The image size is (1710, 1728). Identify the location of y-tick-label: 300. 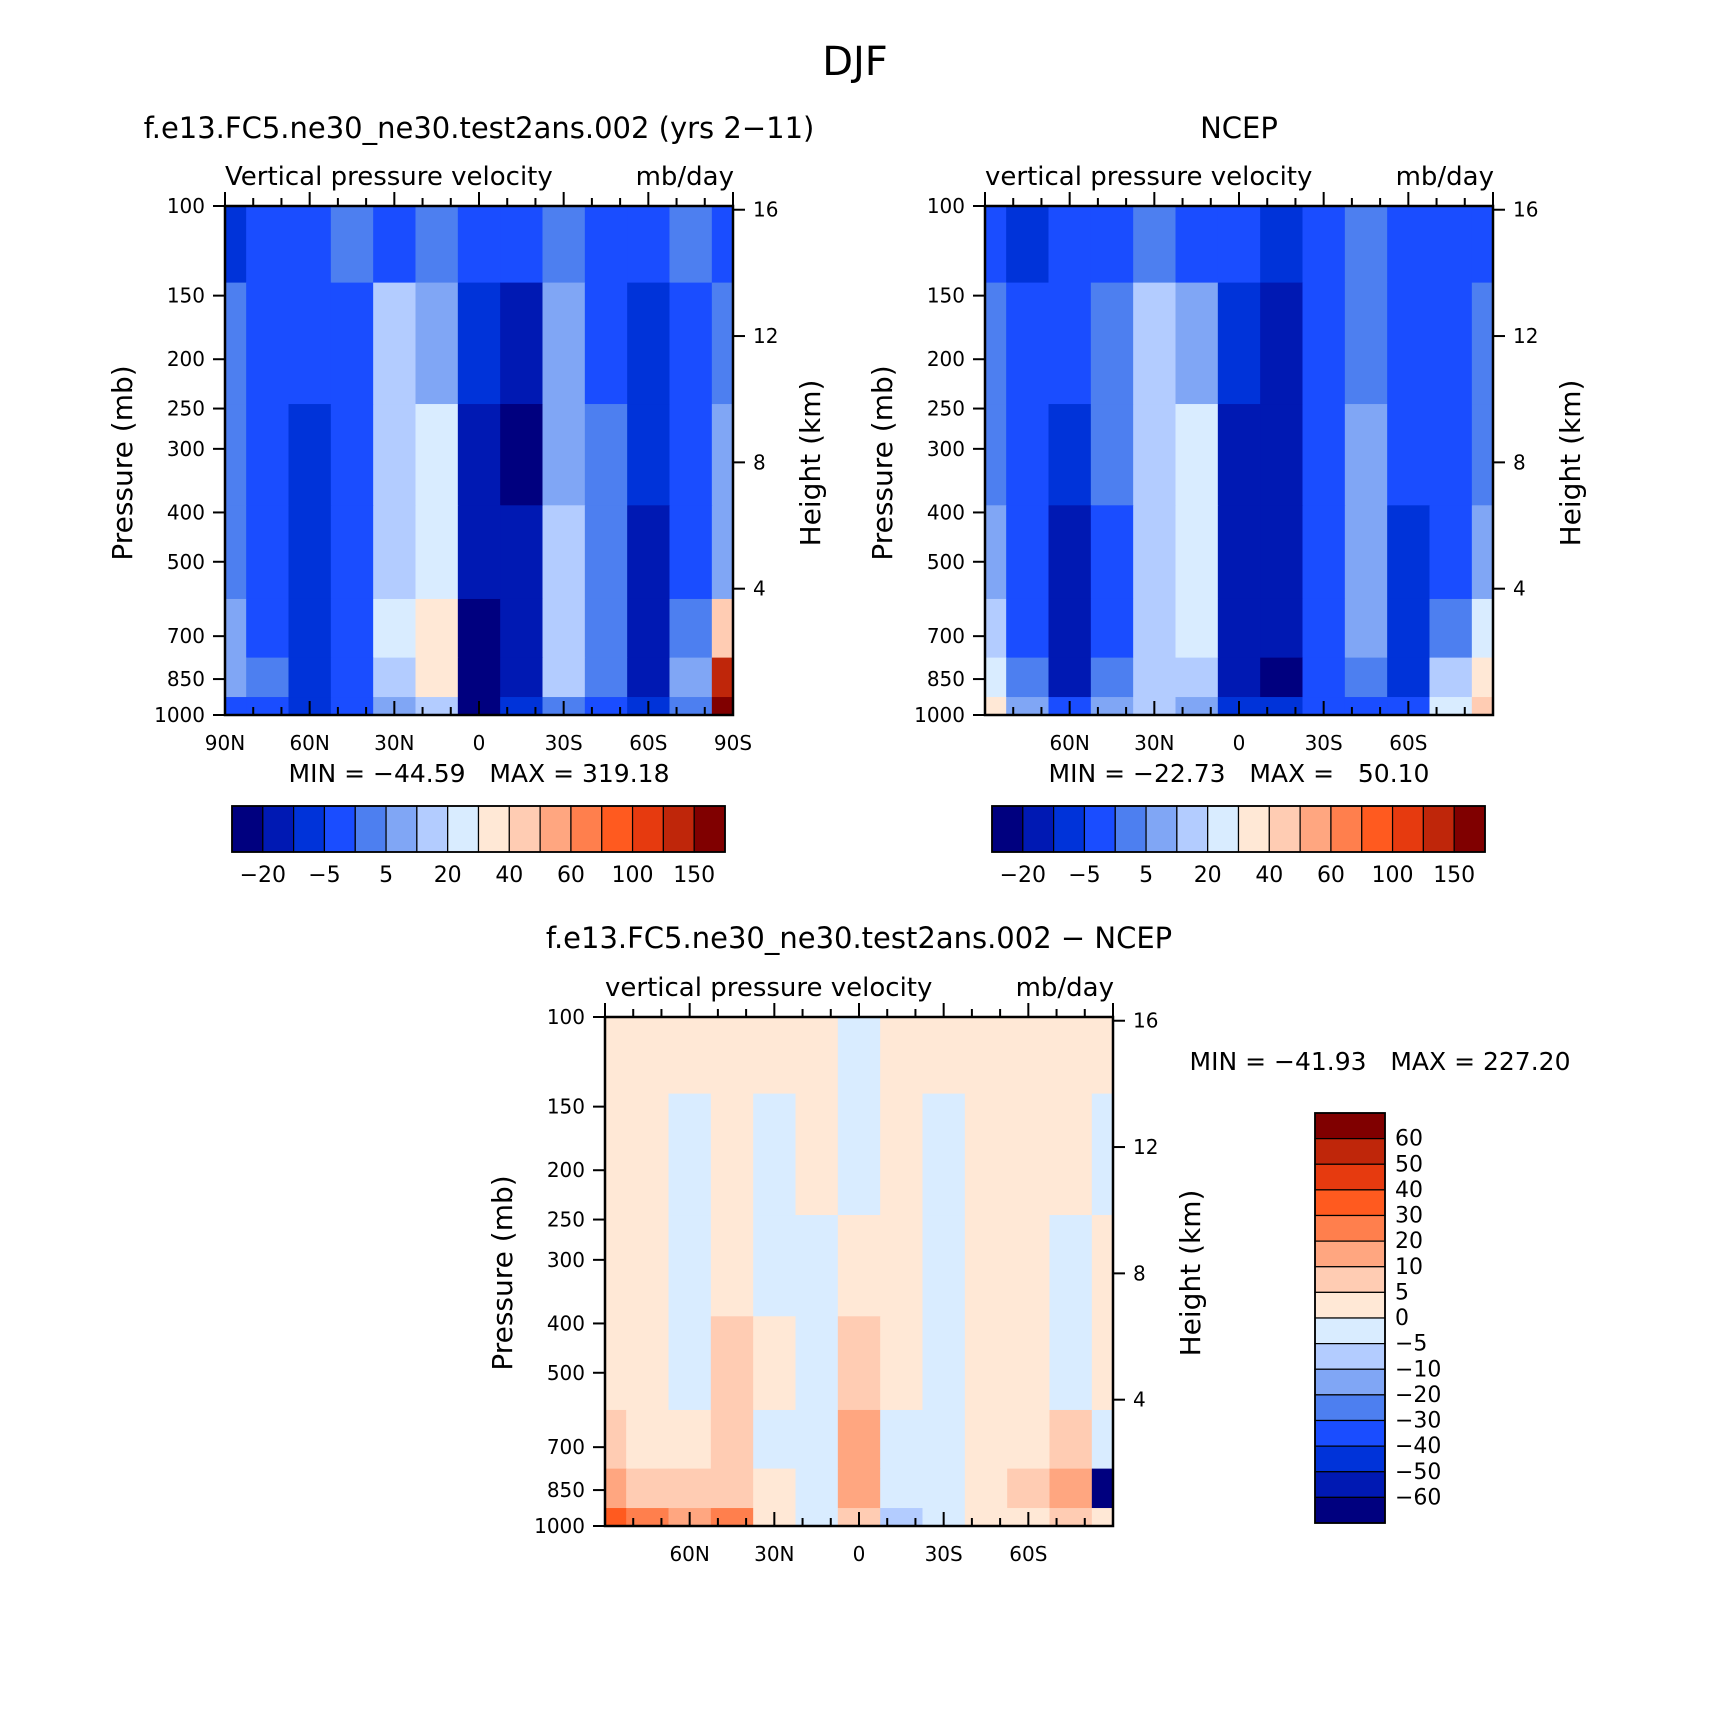
(186, 449).